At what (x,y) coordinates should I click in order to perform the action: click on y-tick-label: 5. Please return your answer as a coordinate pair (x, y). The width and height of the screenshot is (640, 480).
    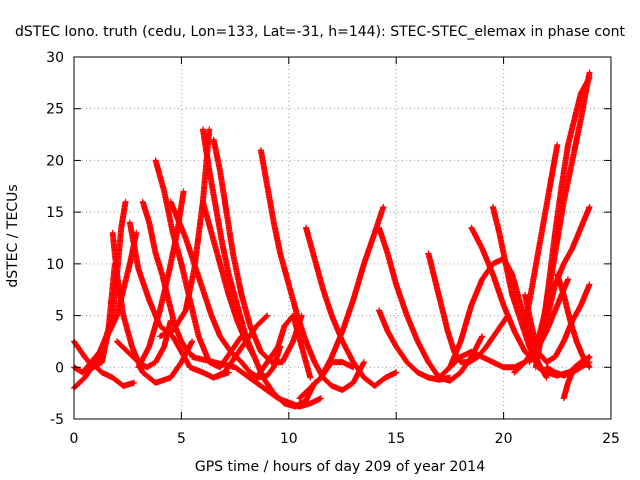
    Looking at the image, I should click on (59, 317).